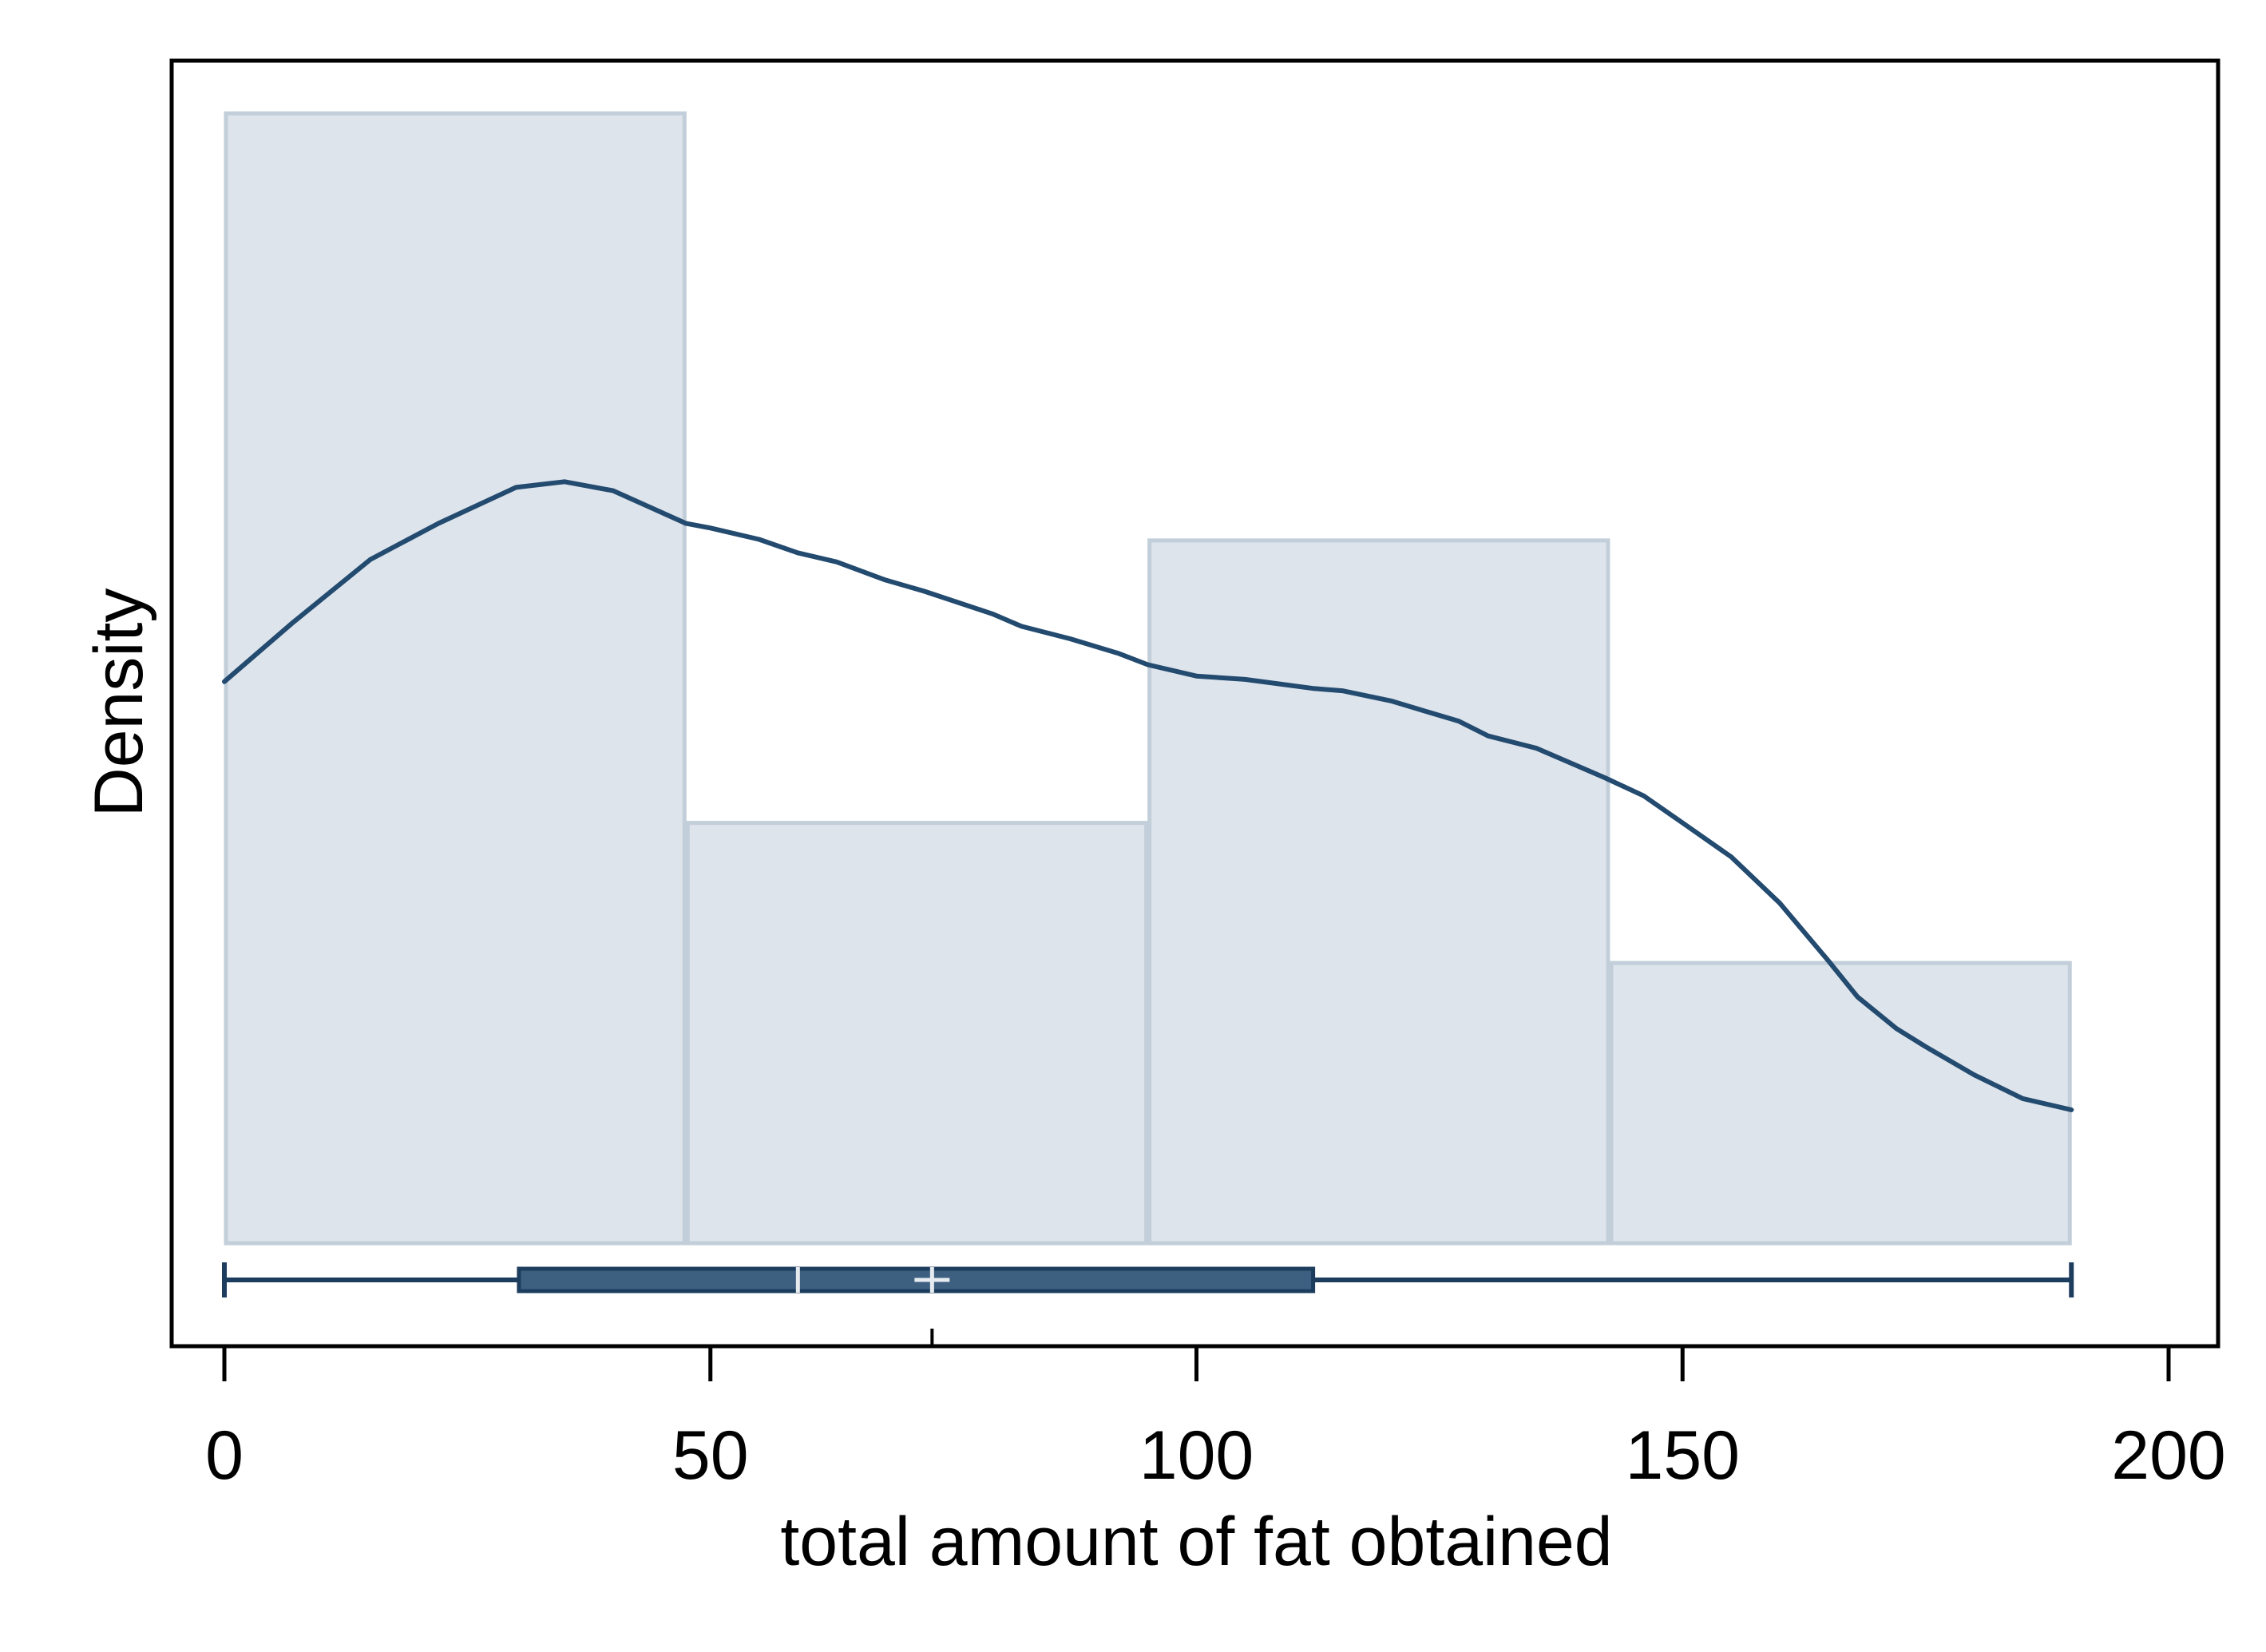 Image resolution: width=2266 pixels, height=1652 pixels. Describe the element at coordinates (225, 1455) in the screenshot. I see `x-tick-label-0: 0` at that location.